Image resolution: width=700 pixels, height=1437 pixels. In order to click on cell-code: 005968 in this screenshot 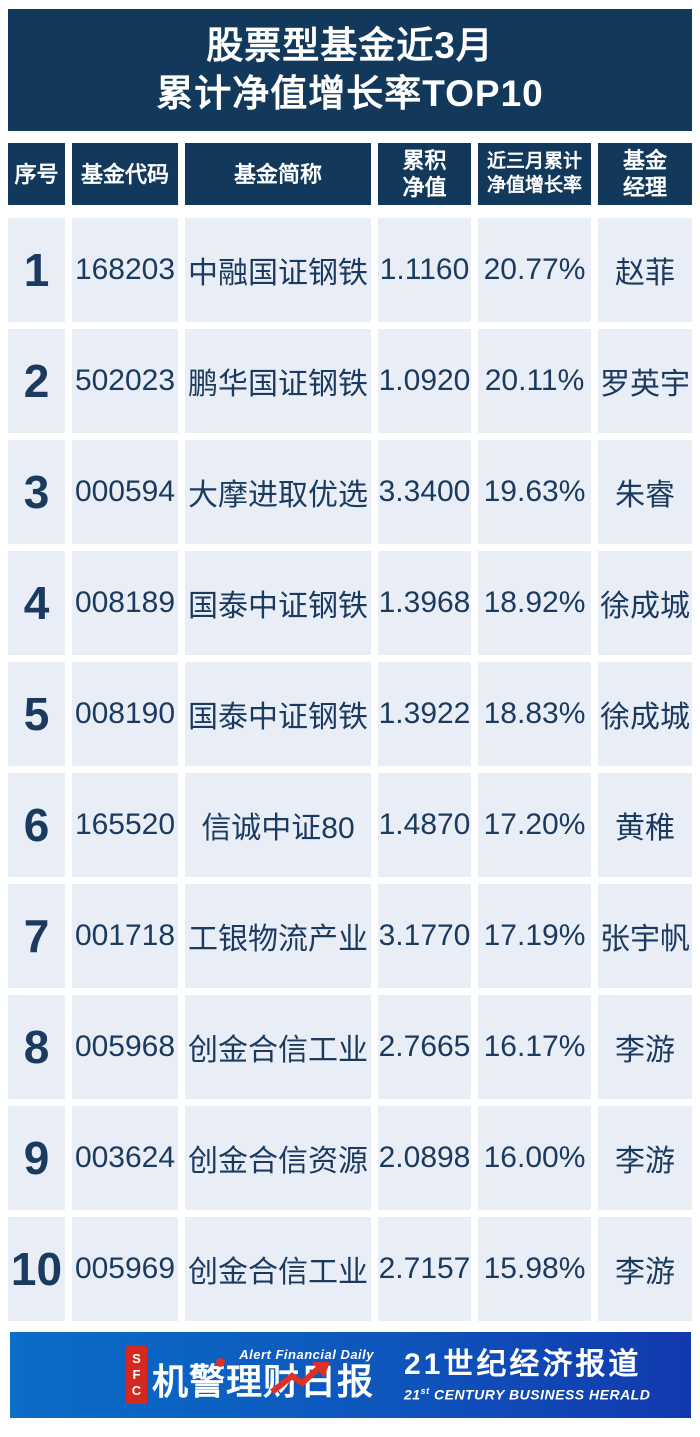, I will do `click(125, 1047)`.